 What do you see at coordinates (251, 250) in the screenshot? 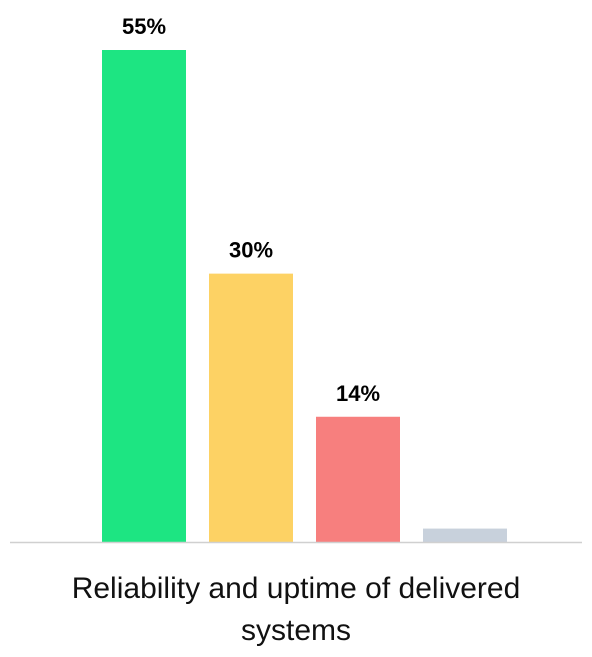
I see `bar-value-label-2: 30%` at bounding box center [251, 250].